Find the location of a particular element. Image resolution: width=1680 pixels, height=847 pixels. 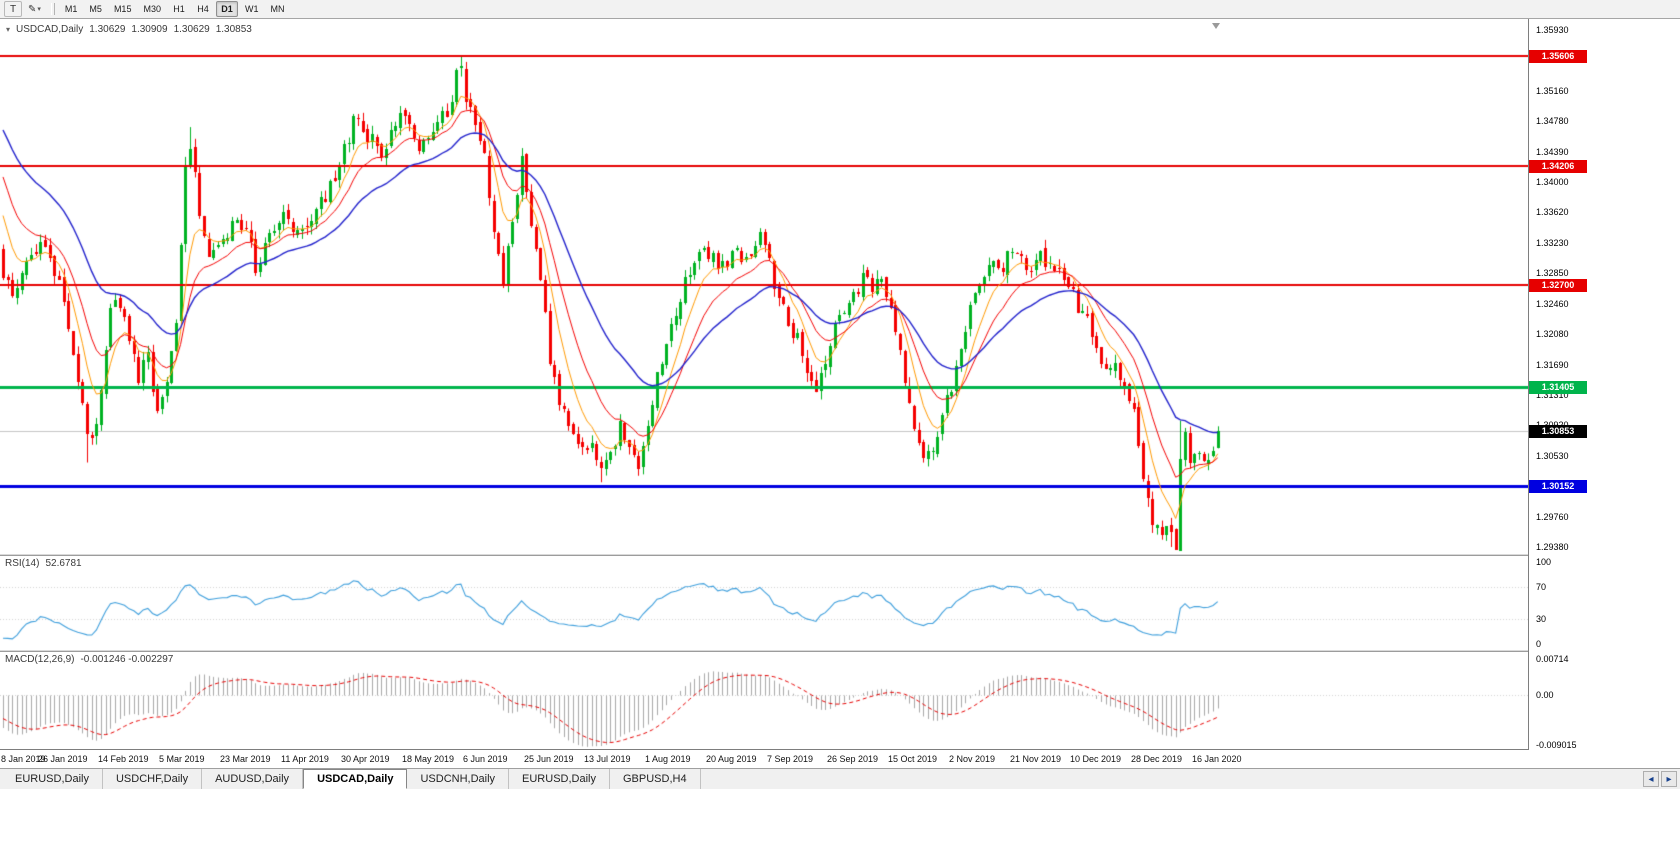

timeframe-button-mn: MN is located at coordinates (277, 9).